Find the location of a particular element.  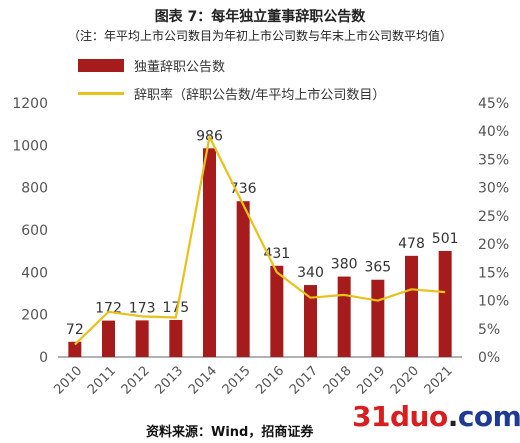

bar-data-label: 380 is located at coordinates (344, 265).